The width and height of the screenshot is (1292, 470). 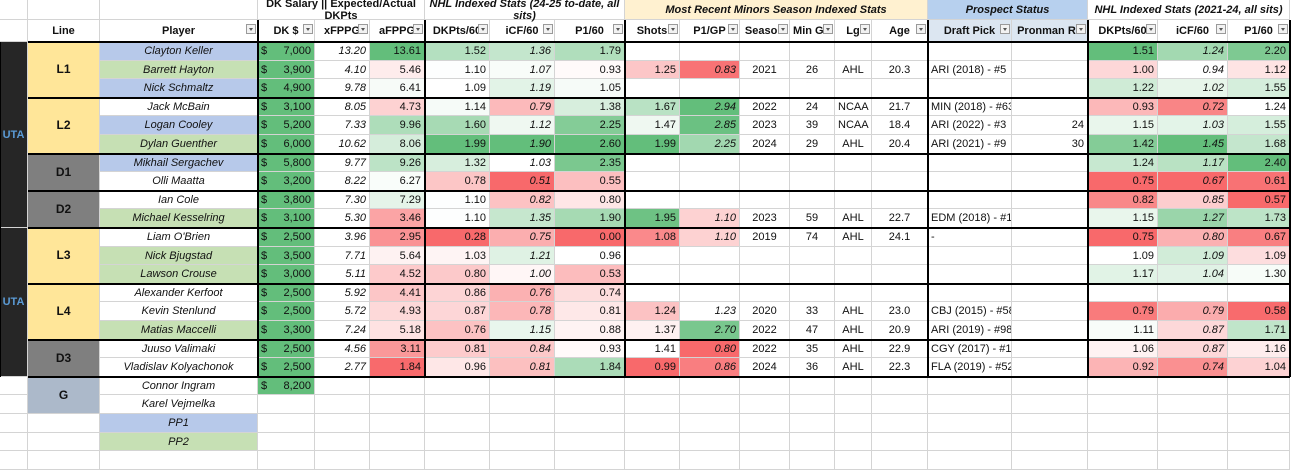 I want to click on player-name: Alexander Kerfoot, so click(x=179, y=293).